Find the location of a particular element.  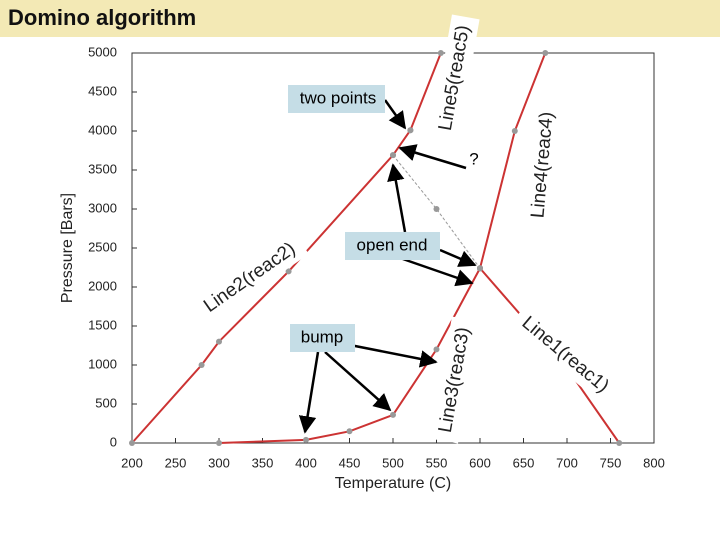

x-tick-label: 400 is located at coordinates (306, 462).